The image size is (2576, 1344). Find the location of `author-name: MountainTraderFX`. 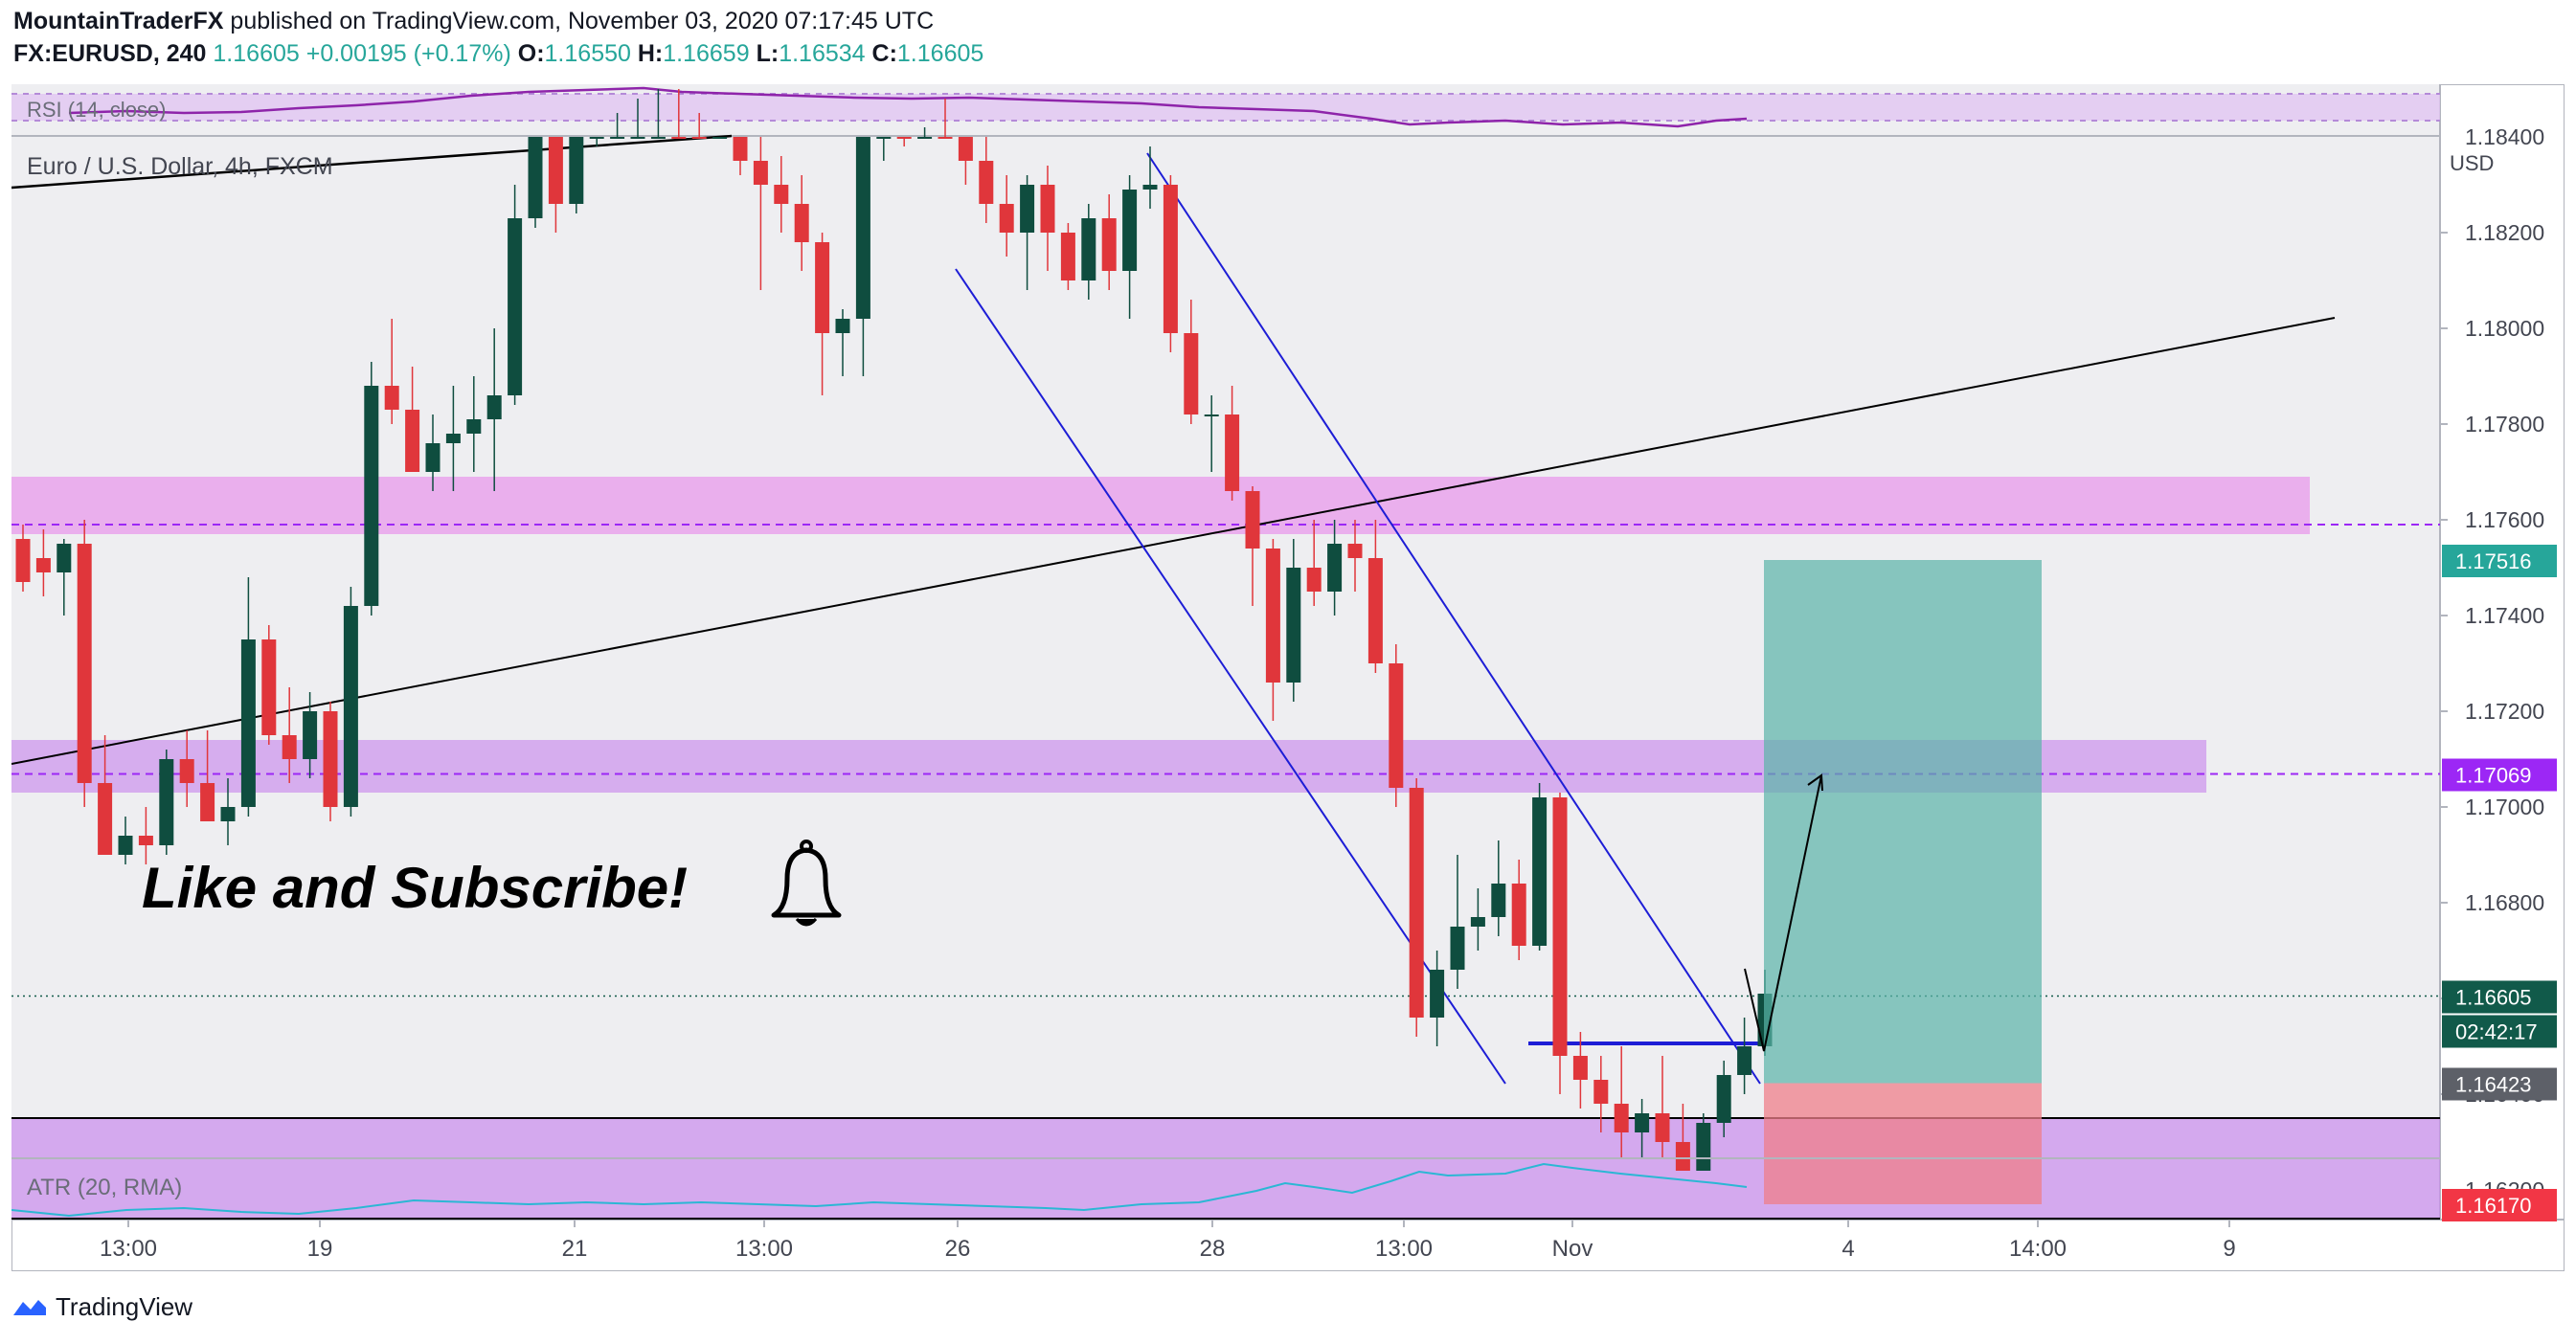

author-name: MountainTraderFX is located at coordinates (118, 21).